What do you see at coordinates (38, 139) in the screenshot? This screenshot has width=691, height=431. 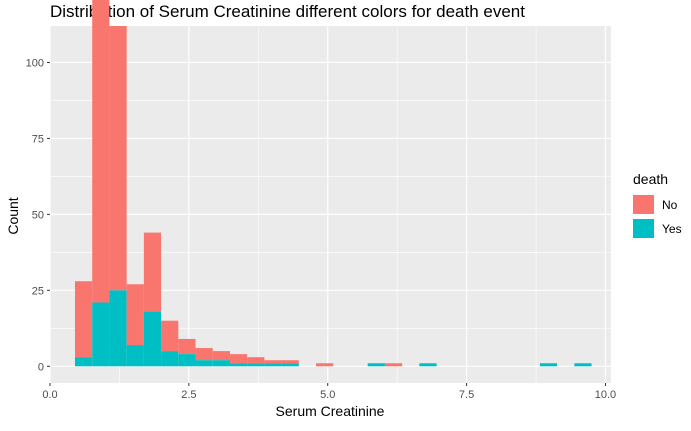 I see `y-tick-label: 75` at bounding box center [38, 139].